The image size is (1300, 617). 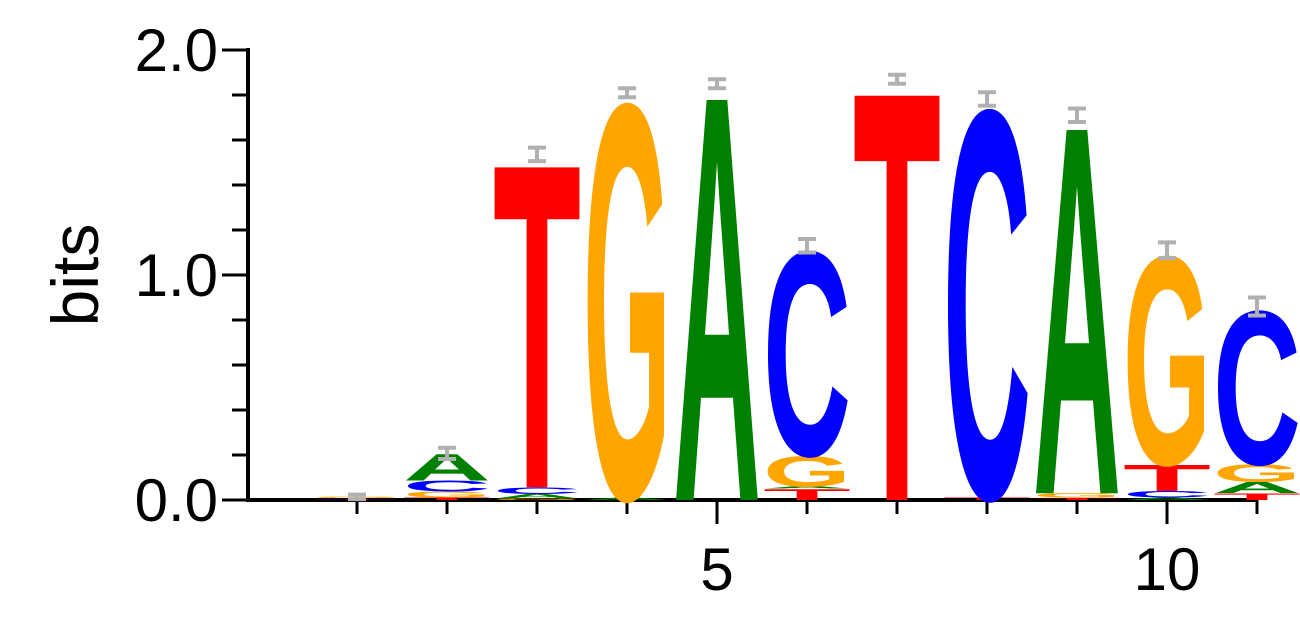 What do you see at coordinates (176, 50) in the screenshot?
I see `y-tick-label: 2.0` at bounding box center [176, 50].